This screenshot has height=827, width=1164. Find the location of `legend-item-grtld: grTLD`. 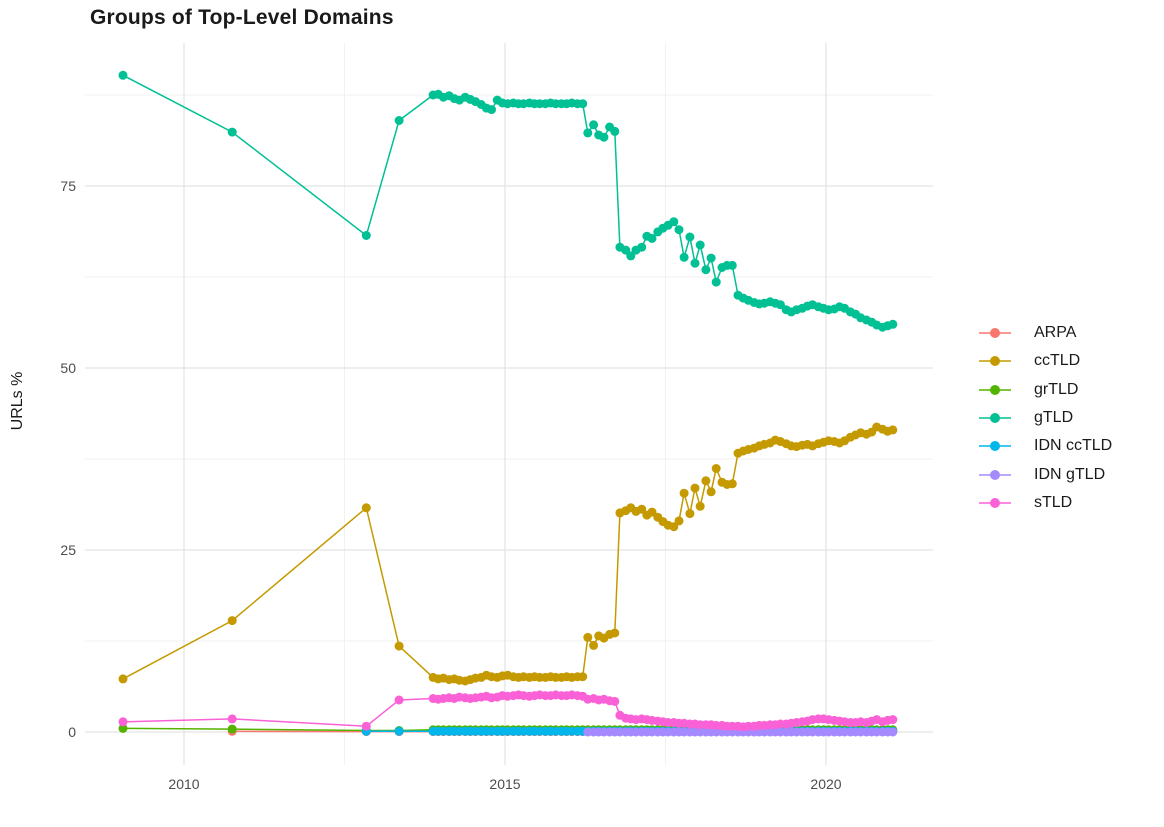

legend-item-grtld: grTLD is located at coordinates (1045, 390).